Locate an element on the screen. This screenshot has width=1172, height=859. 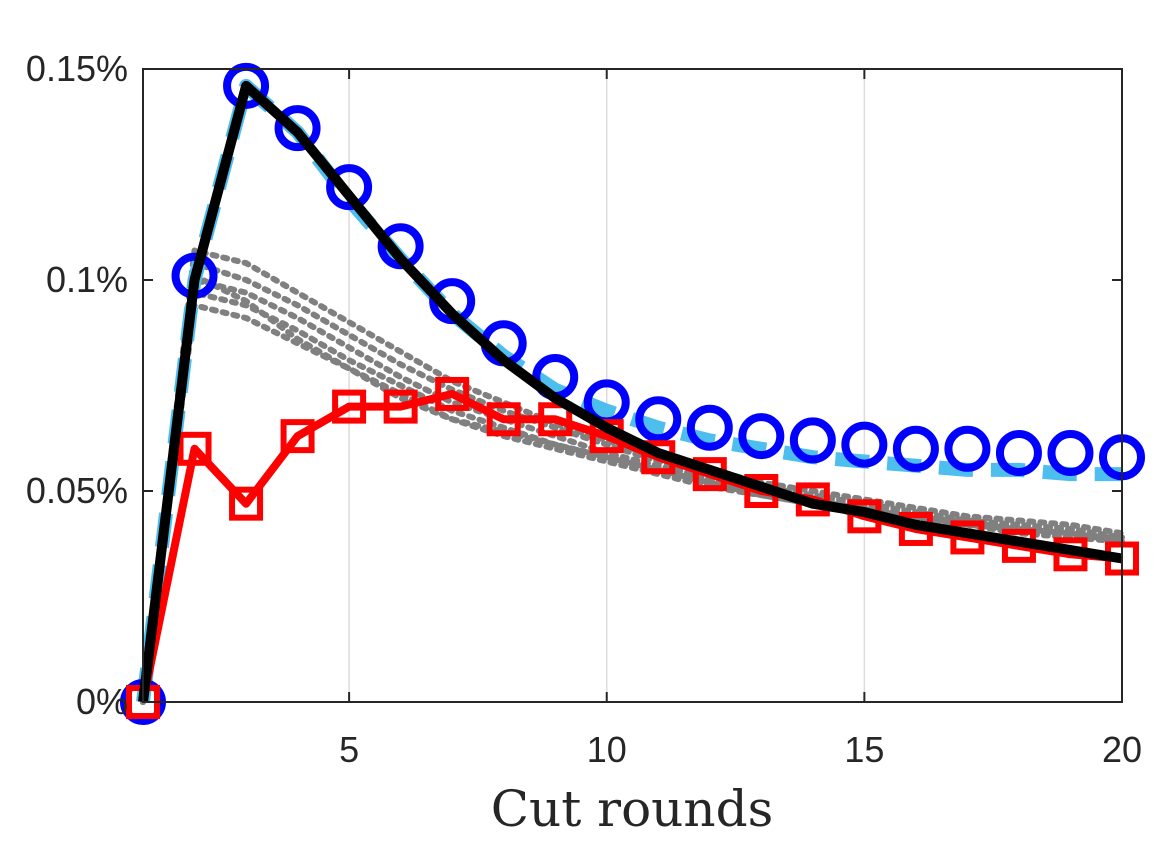
x-tick-label: 20 is located at coordinates (1122, 749).